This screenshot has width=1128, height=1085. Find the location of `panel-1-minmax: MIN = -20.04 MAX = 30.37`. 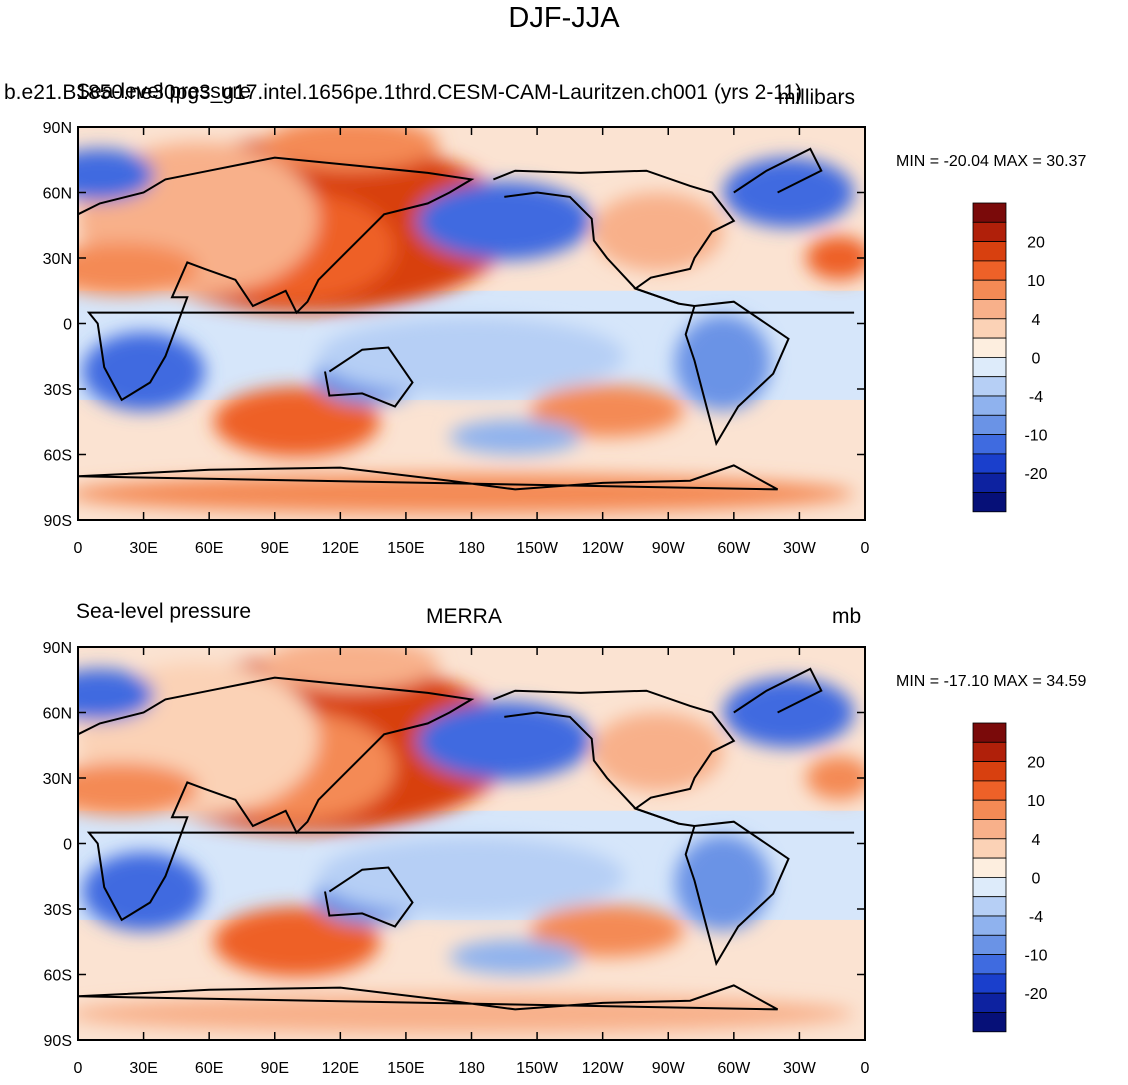

panel-1-minmax: MIN = -20.04 MAX = 30.37 is located at coordinates (991, 162).